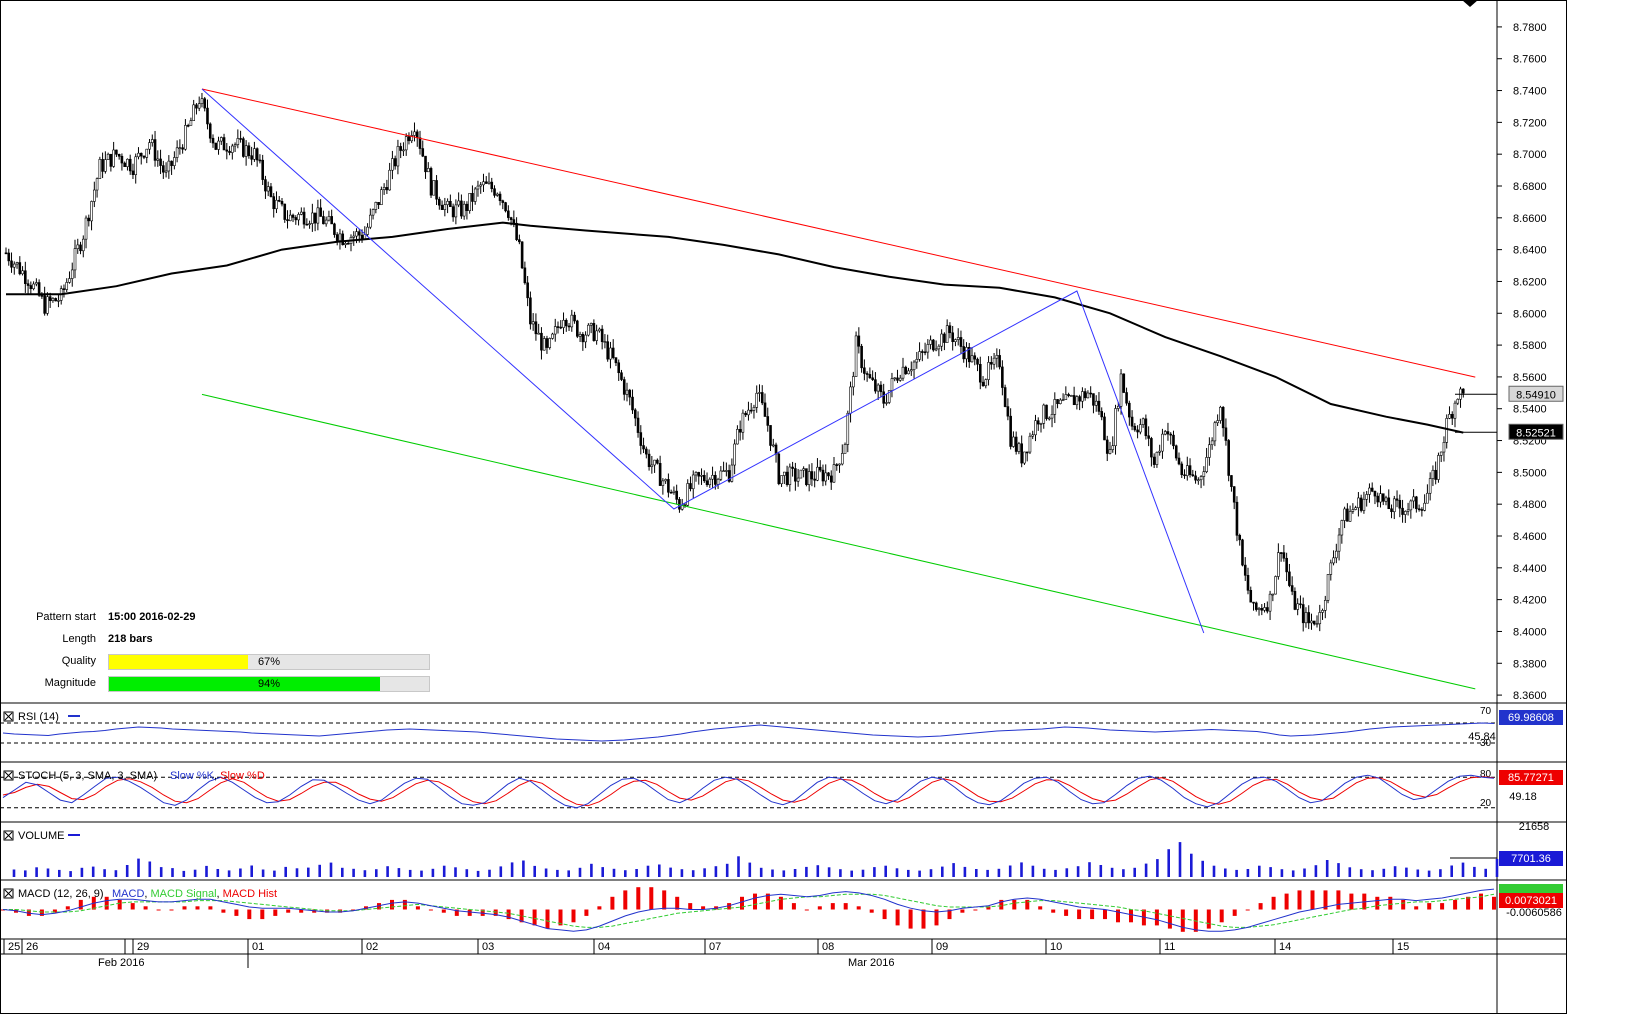 The height and width of the screenshot is (1019, 1651). What do you see at coordinates (1530, 219) in the screenshot?
I see `price-tick-label: 8.6600` at bounding box center [1530, 219].